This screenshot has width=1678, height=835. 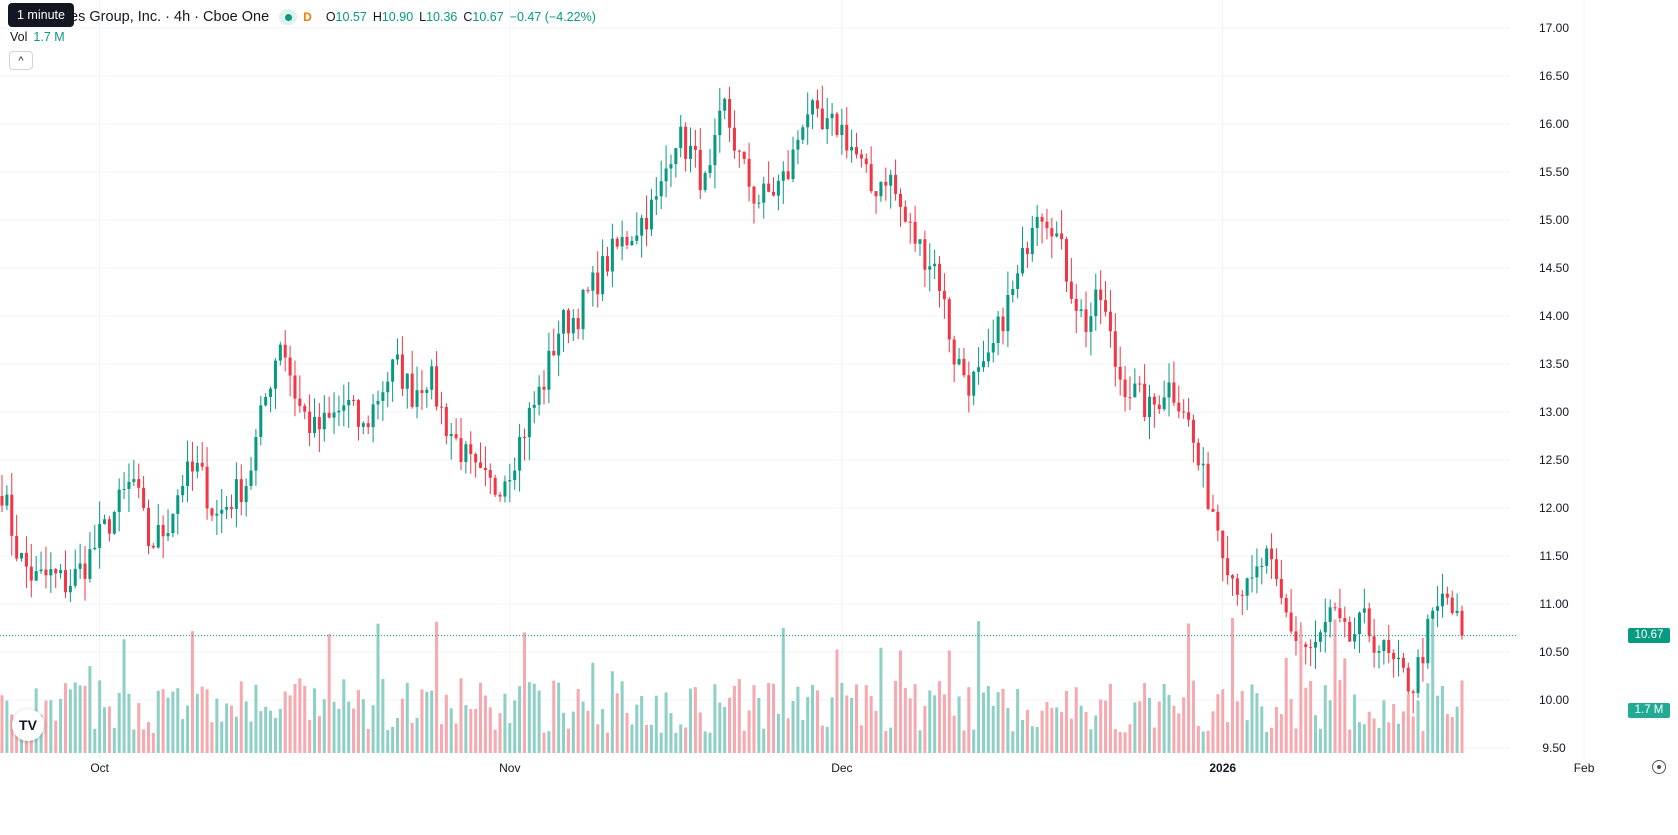 What do you see at coordinates (19, 37) in the screenshot?
I see `volume-label: Vol` at bounding box center [19, 37].